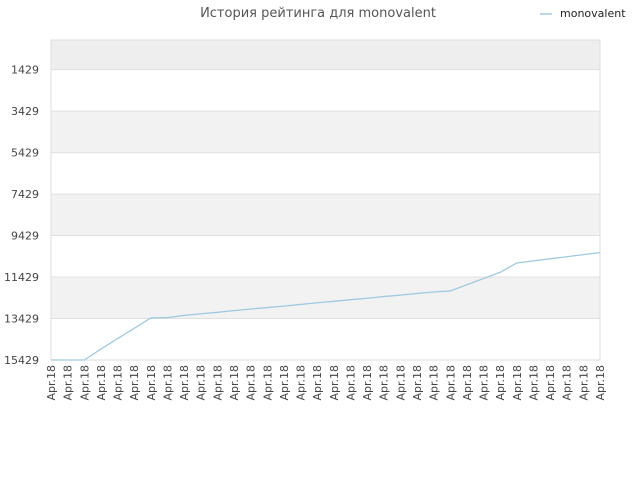 The height and width of the screenshot is (480, 640). Describe the element at coordinates (25, 70) in the screenshot. I see `y-tick-label: 1429` at that location.